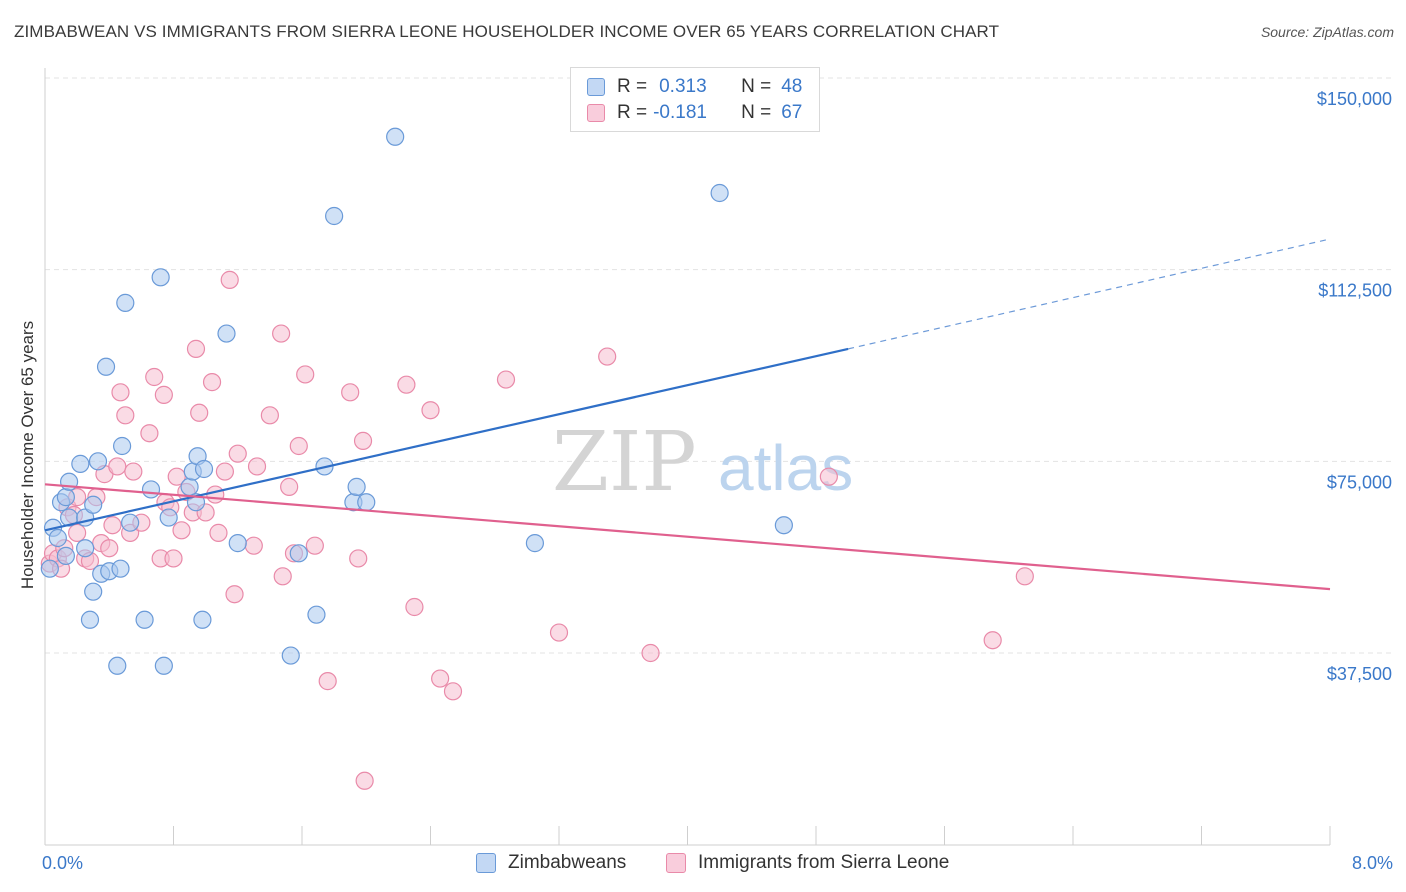 This screenshot has width=1406, height=892. I want to click on legend-r-value: 0.313, so click(683, 86).